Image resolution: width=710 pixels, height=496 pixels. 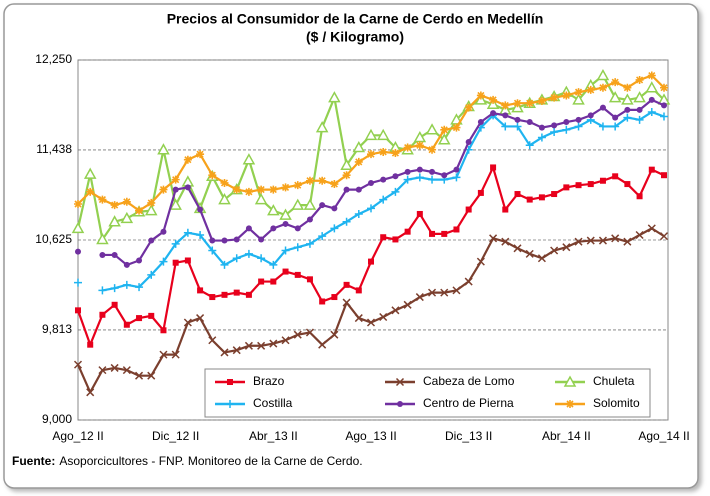 What do you see at coordinates (57, 419) in the screenshot?
I see `y-tick-label: 9,000` at bounding box center [57, 419].